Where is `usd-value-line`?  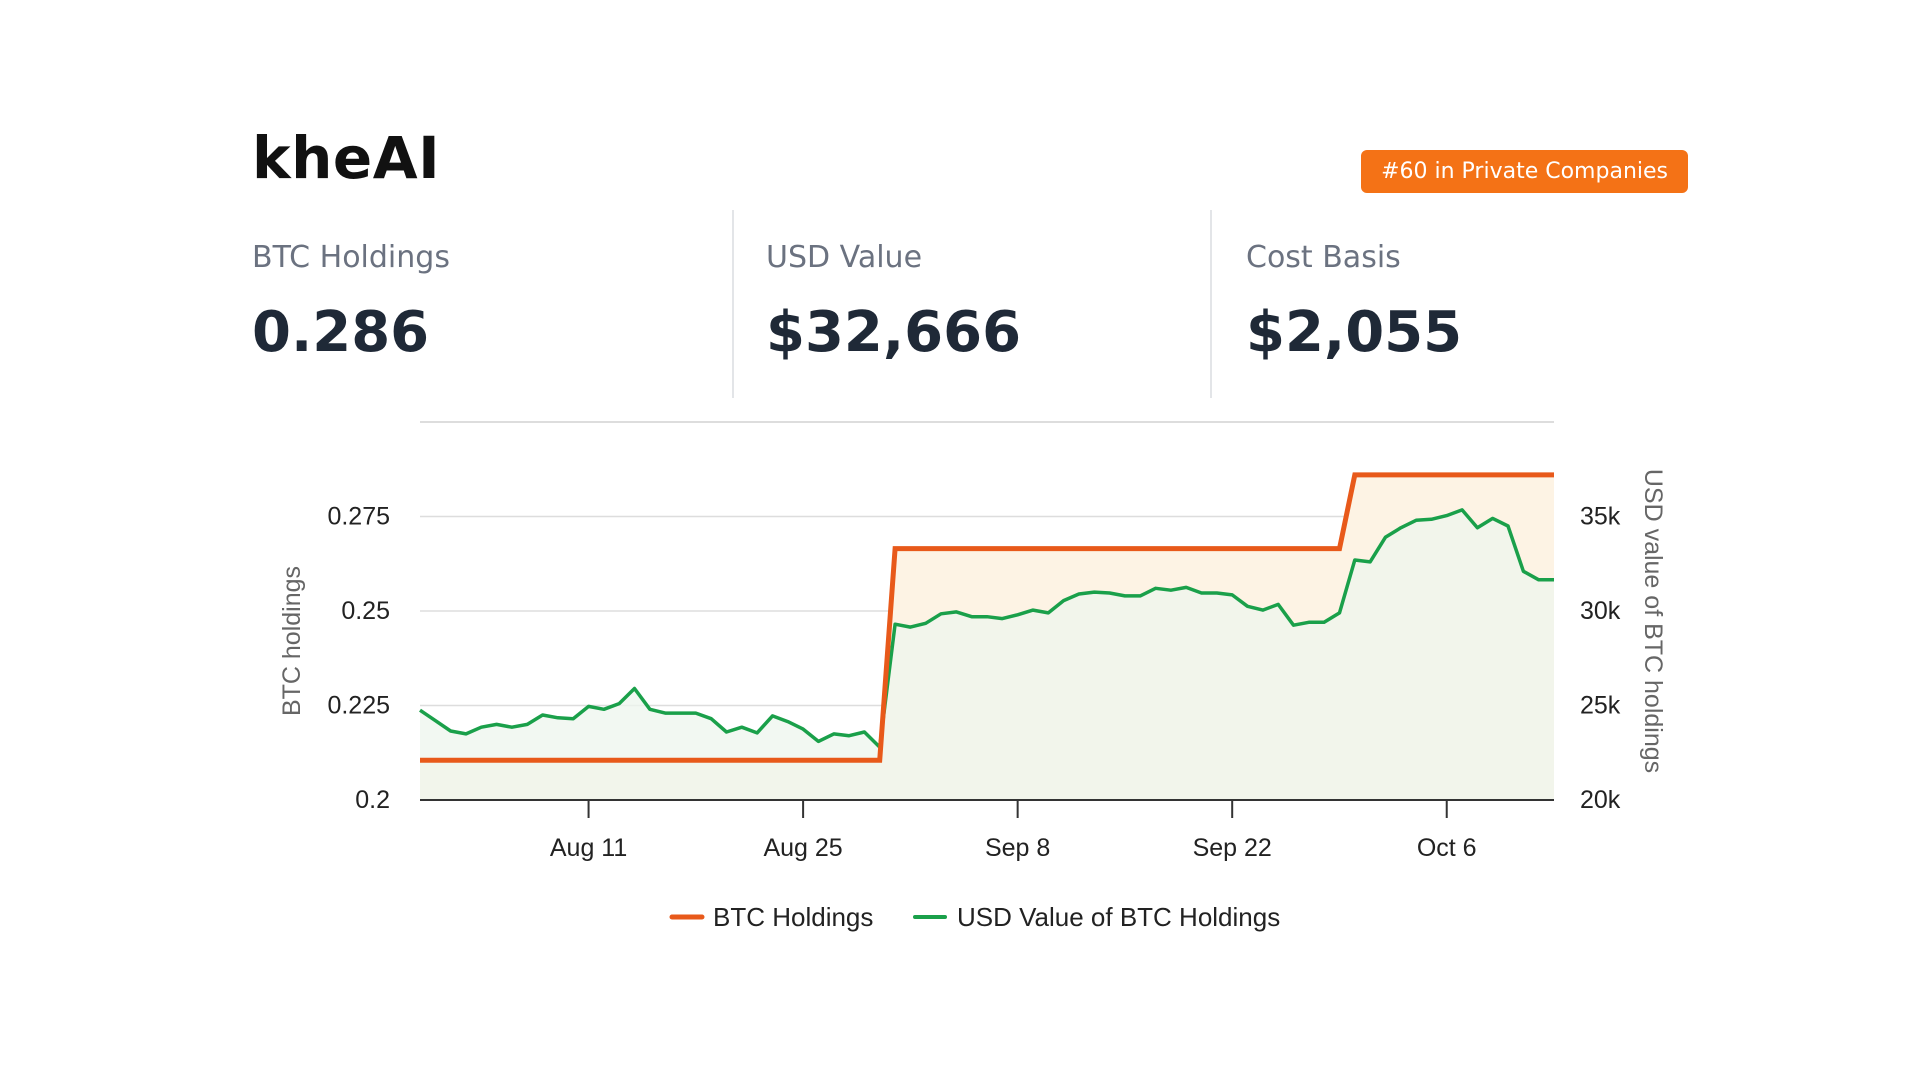 usd-value-line is located at coordinates (986, 628).